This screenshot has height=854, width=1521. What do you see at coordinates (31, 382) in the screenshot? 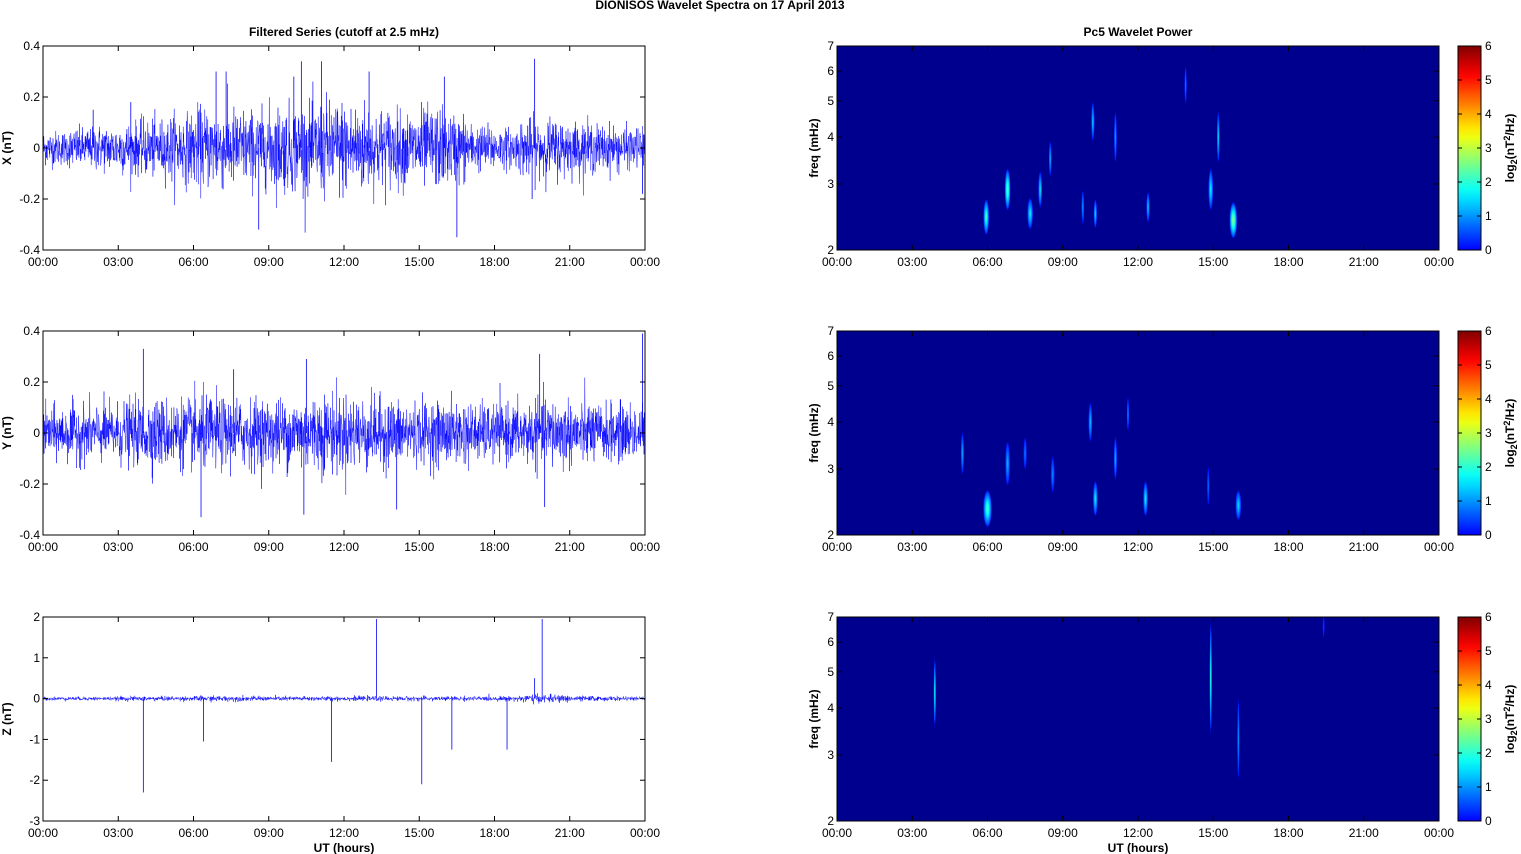
I see `ytick-label: 0.2` at bounding box center [31, 382].